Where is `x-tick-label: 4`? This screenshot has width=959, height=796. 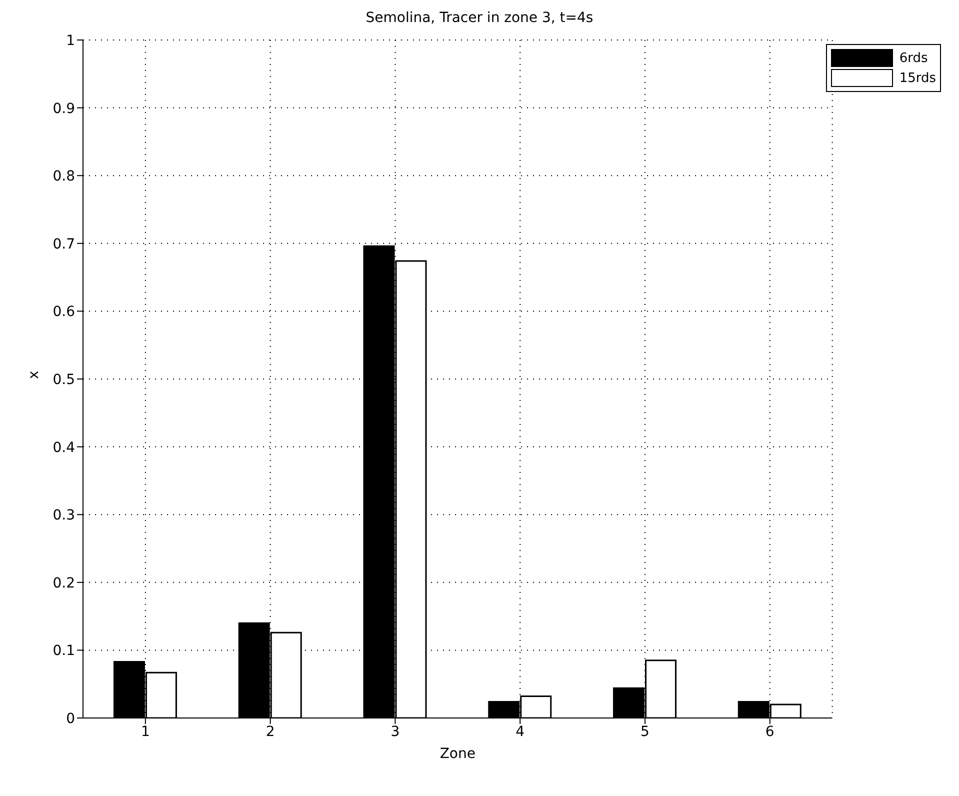
x-tick-label: 4 is located at coordinates (520, 732).